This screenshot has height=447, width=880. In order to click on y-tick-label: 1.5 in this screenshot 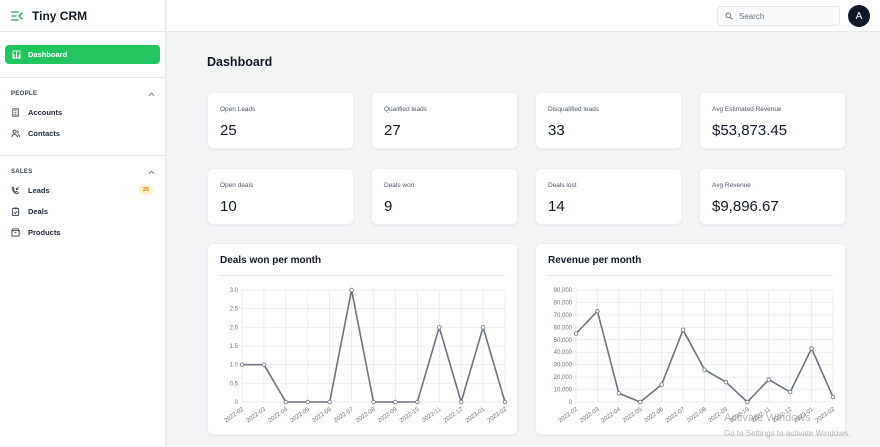, I will do `click(234, 347)`.